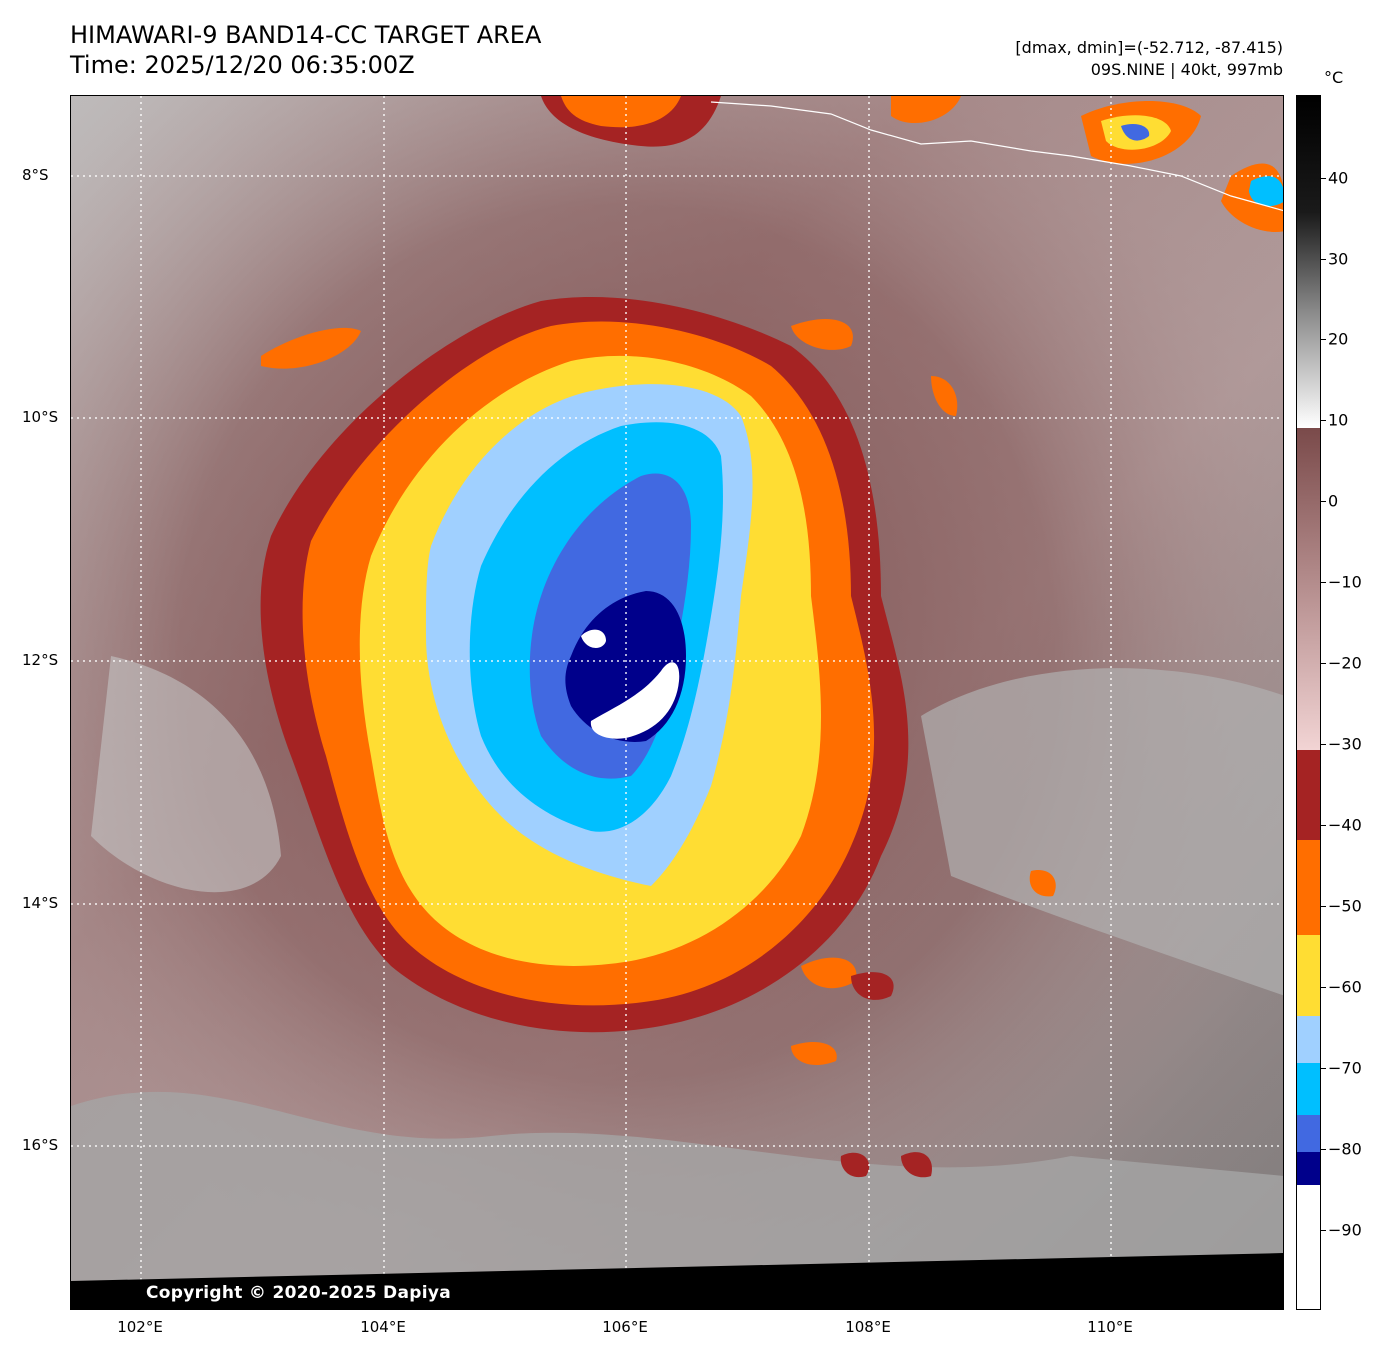  I want to click on colorbar-label-minus80: −80, so click(1345, 1149).